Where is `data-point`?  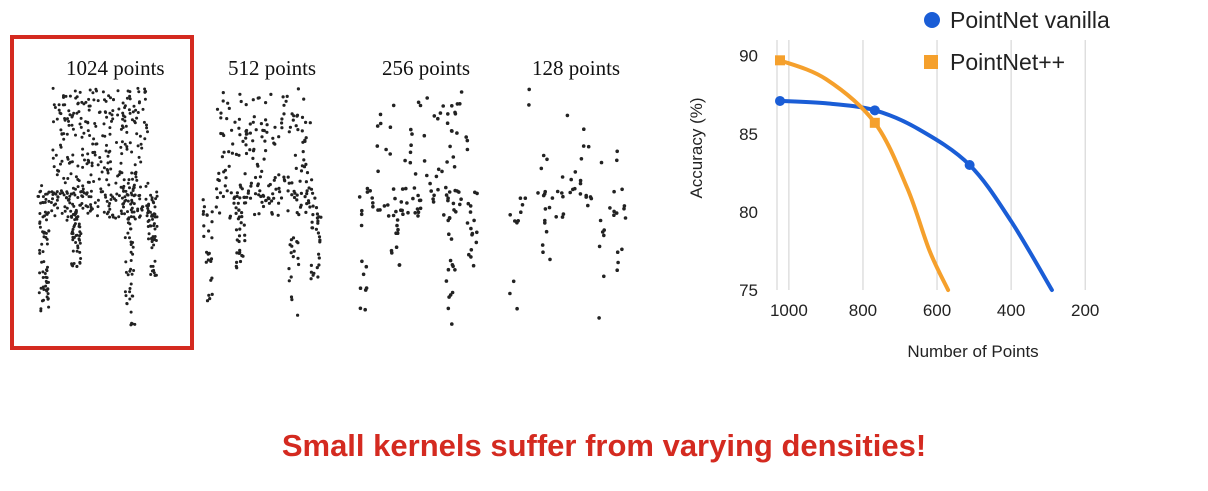 data-point is located at coordinates (780, 60).